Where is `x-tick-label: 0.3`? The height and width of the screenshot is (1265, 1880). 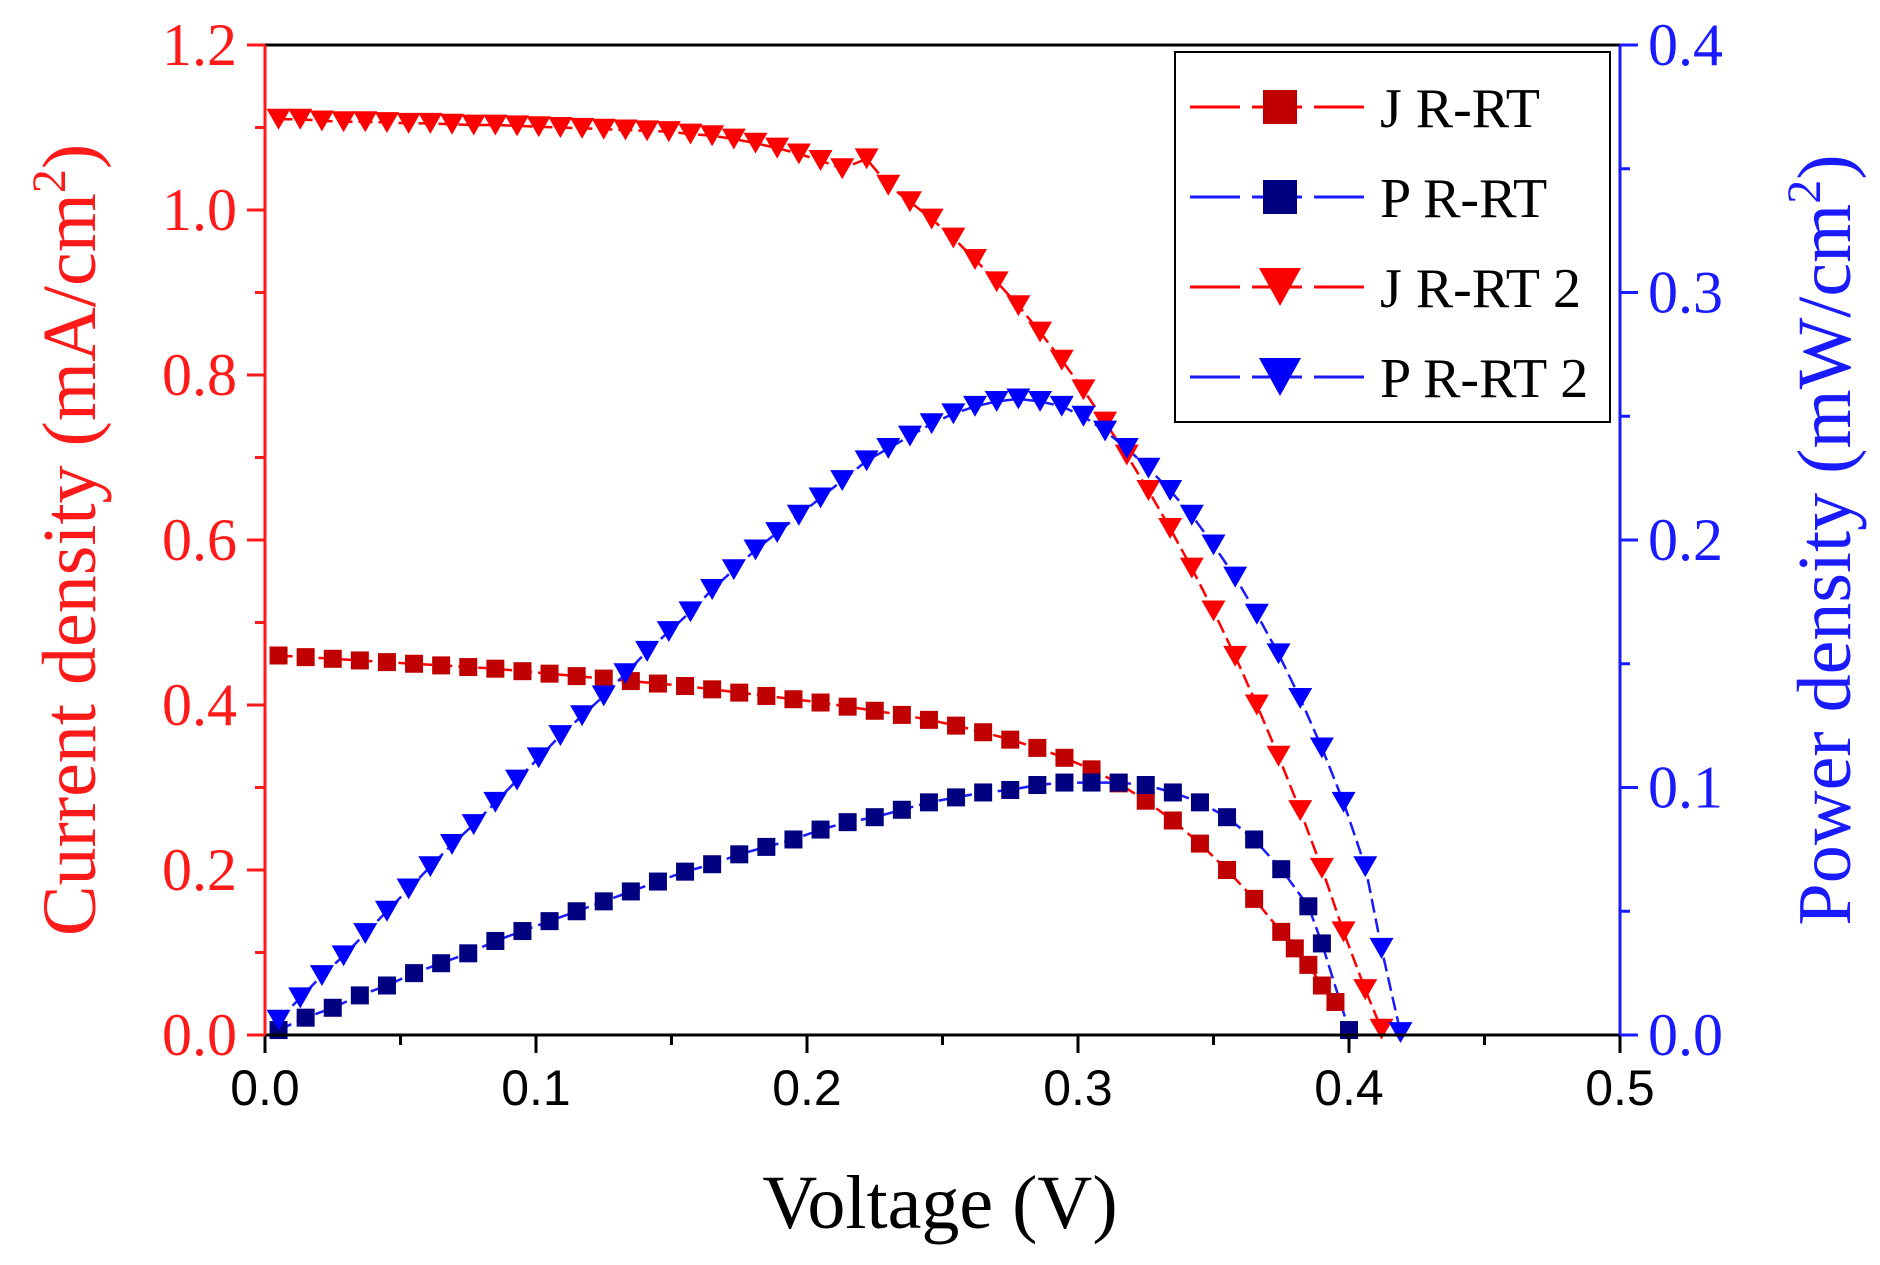 x-tick-label: 0.3 is located at coordinates (1078, 1088).